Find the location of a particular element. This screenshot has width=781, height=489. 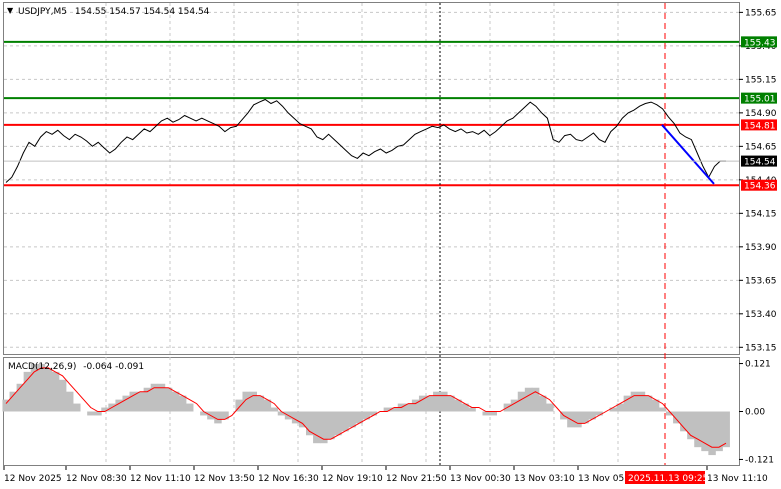

trend-line is located at coordinates (688, 154).